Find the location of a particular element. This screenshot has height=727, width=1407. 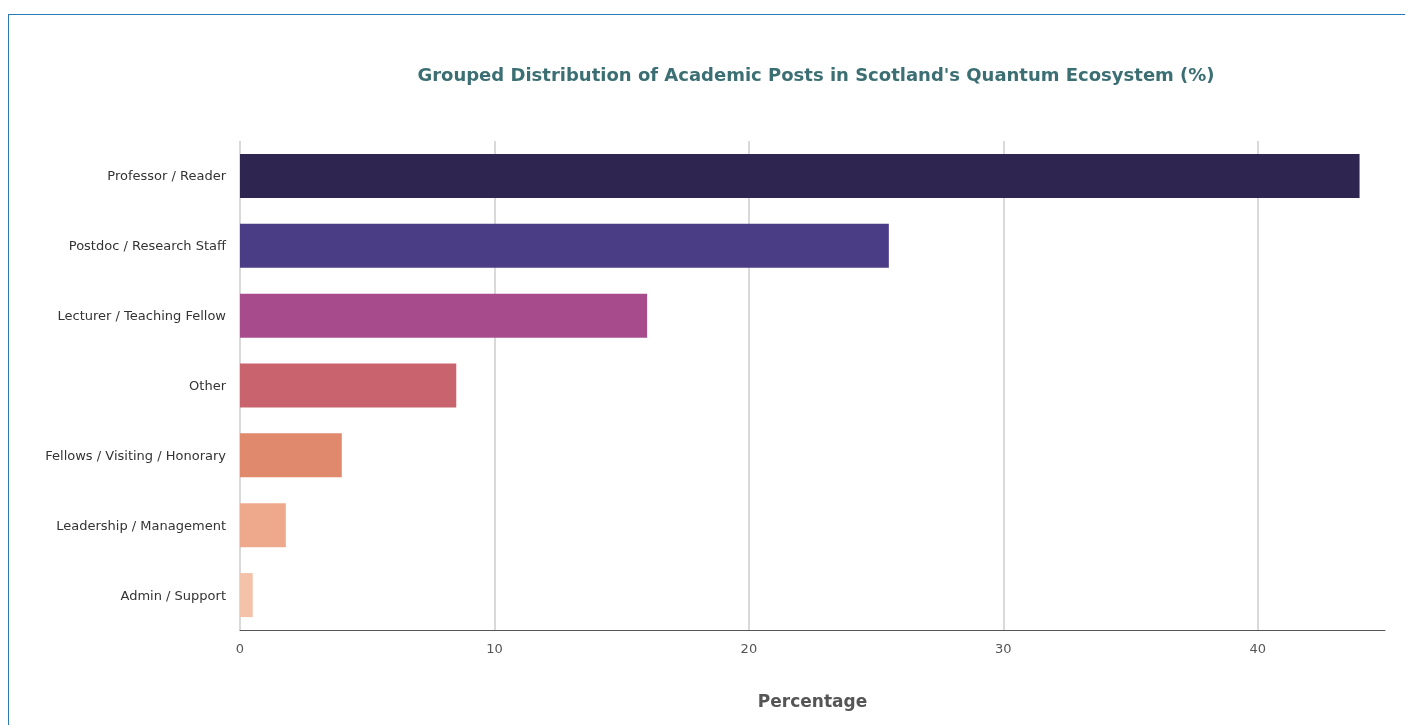

x-axis-title: Percentage is located at coordinates (812, 700).